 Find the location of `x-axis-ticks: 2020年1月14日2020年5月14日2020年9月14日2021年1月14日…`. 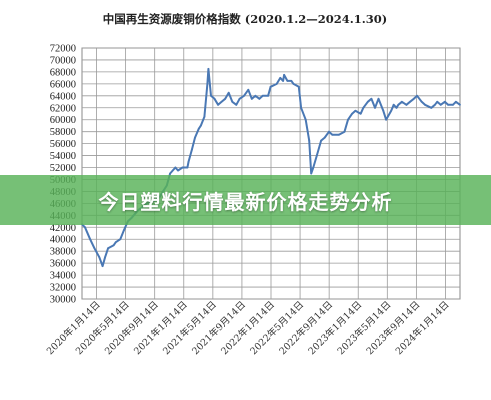

x-axis-ticks: 2020年1月14日2020年5月14日2020年9月14日2021年1月14日… is located at coordinates (247, 328).